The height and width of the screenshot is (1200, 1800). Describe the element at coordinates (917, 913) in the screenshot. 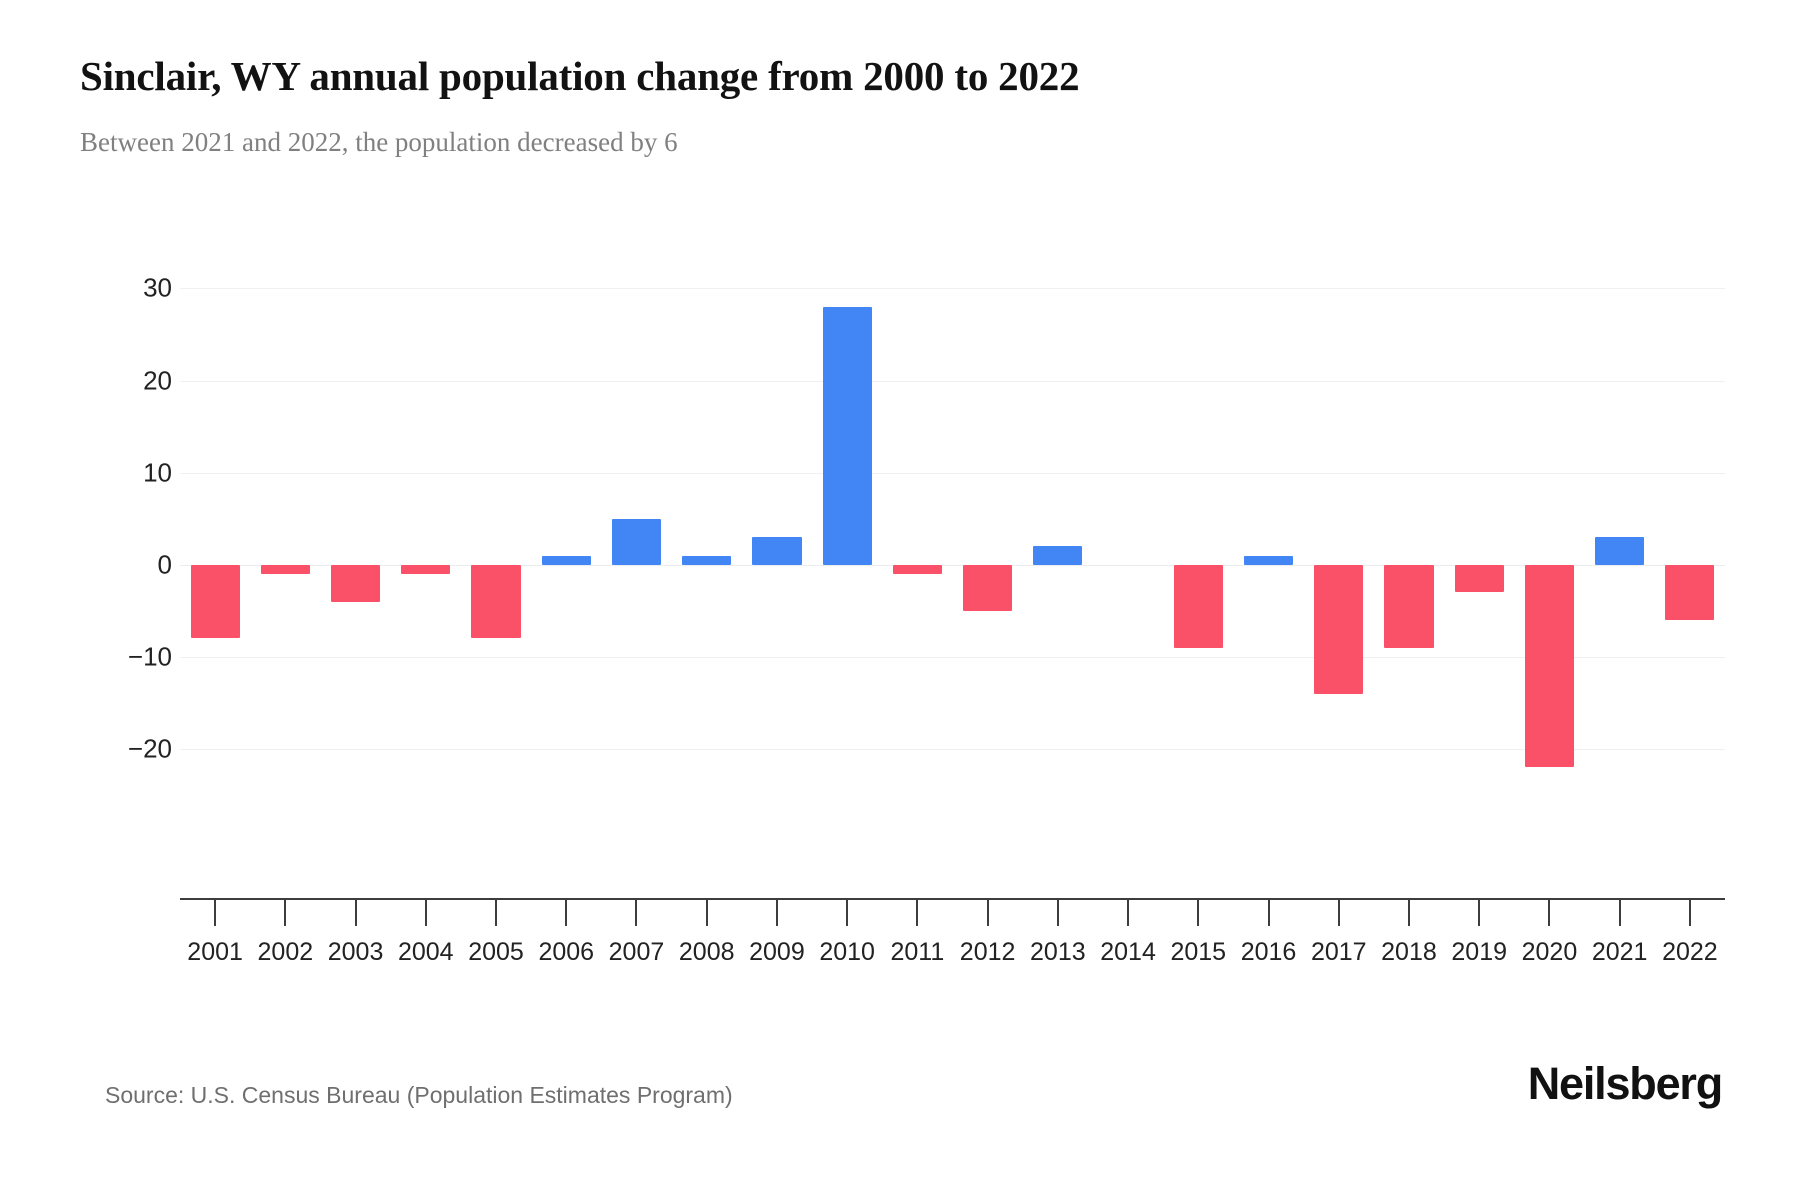

I see `x-tick-2011` at that location.